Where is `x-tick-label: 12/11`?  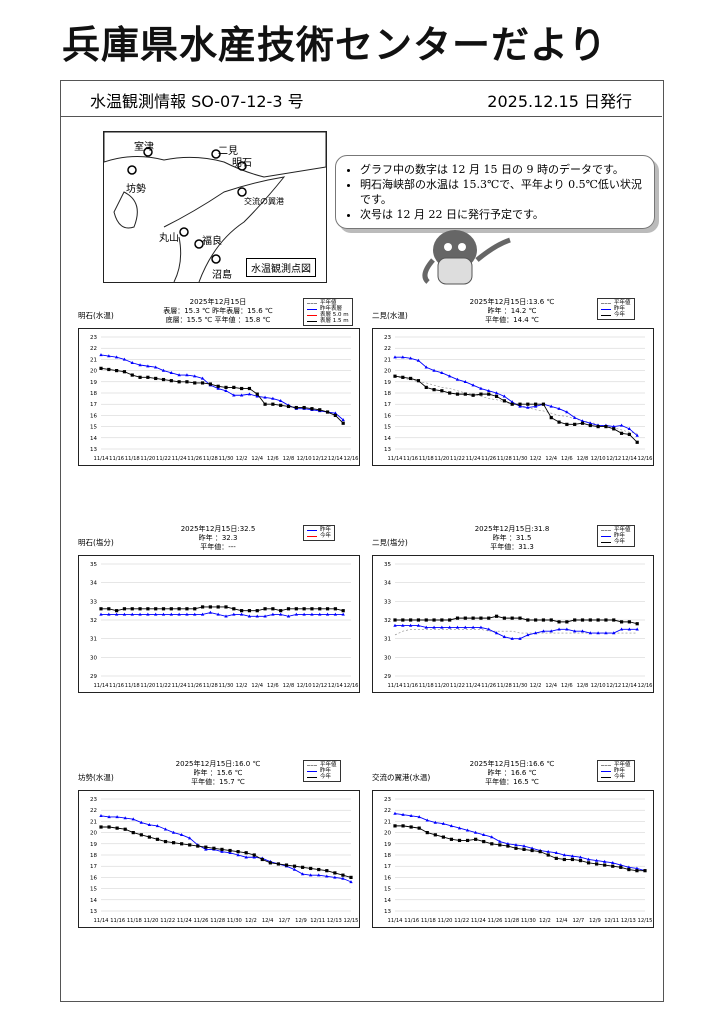 x-tick-label: 12/11 is located at coordinates (317, 921).